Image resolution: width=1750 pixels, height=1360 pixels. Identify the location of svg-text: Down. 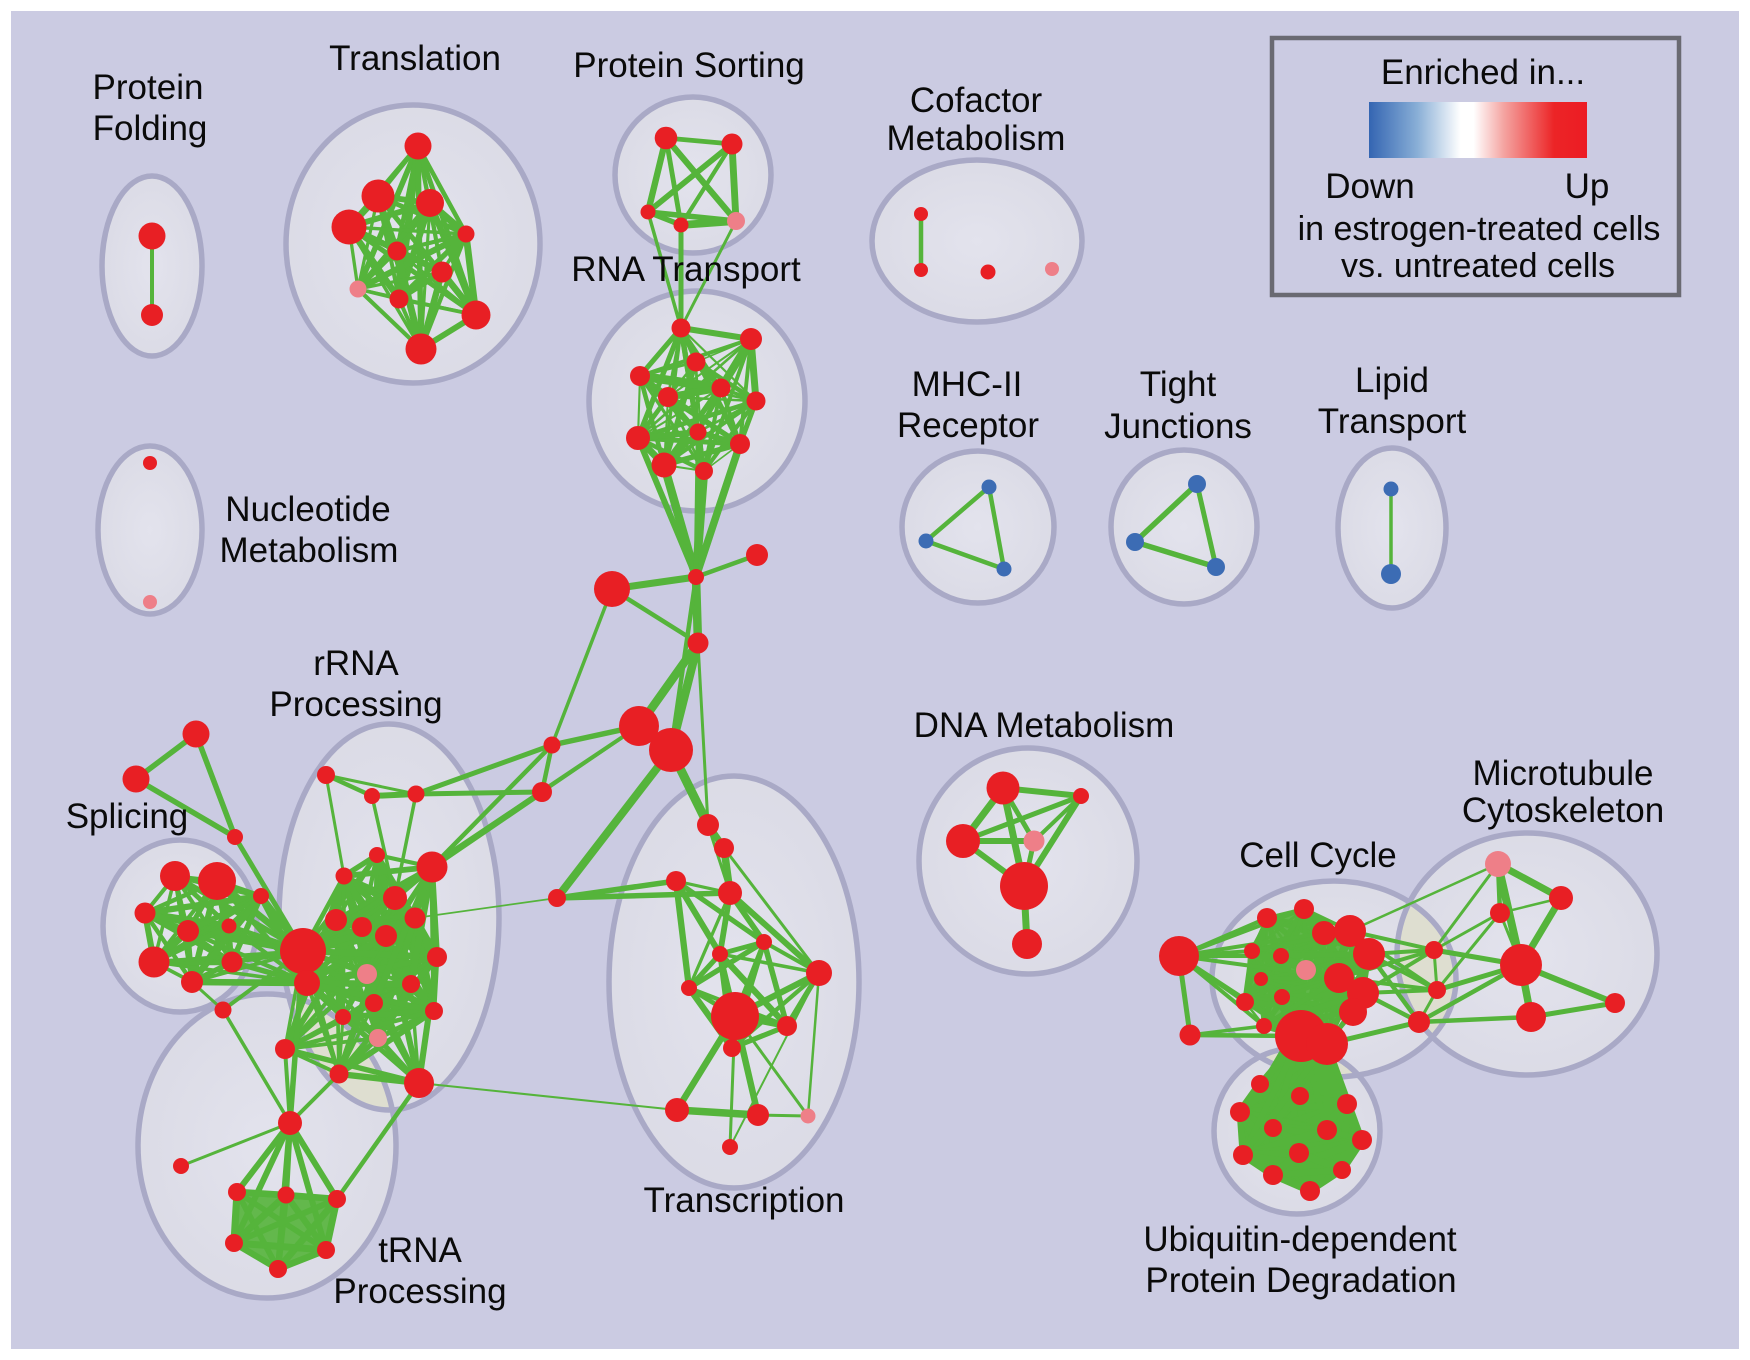
(1369, 186).